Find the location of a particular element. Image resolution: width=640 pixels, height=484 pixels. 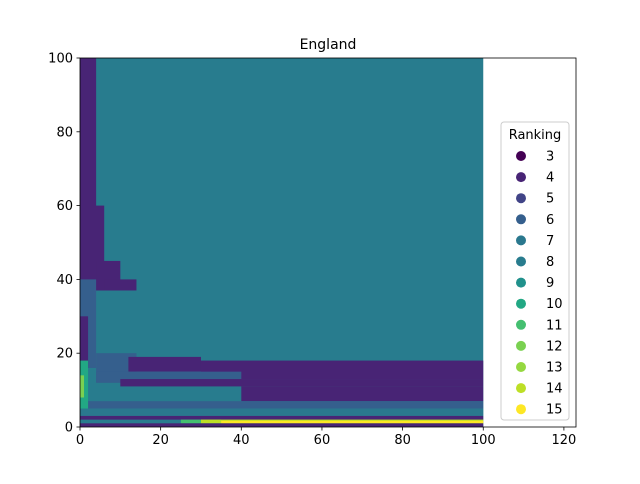

legend-label-6: 6 is located at coordinates (550, 220).